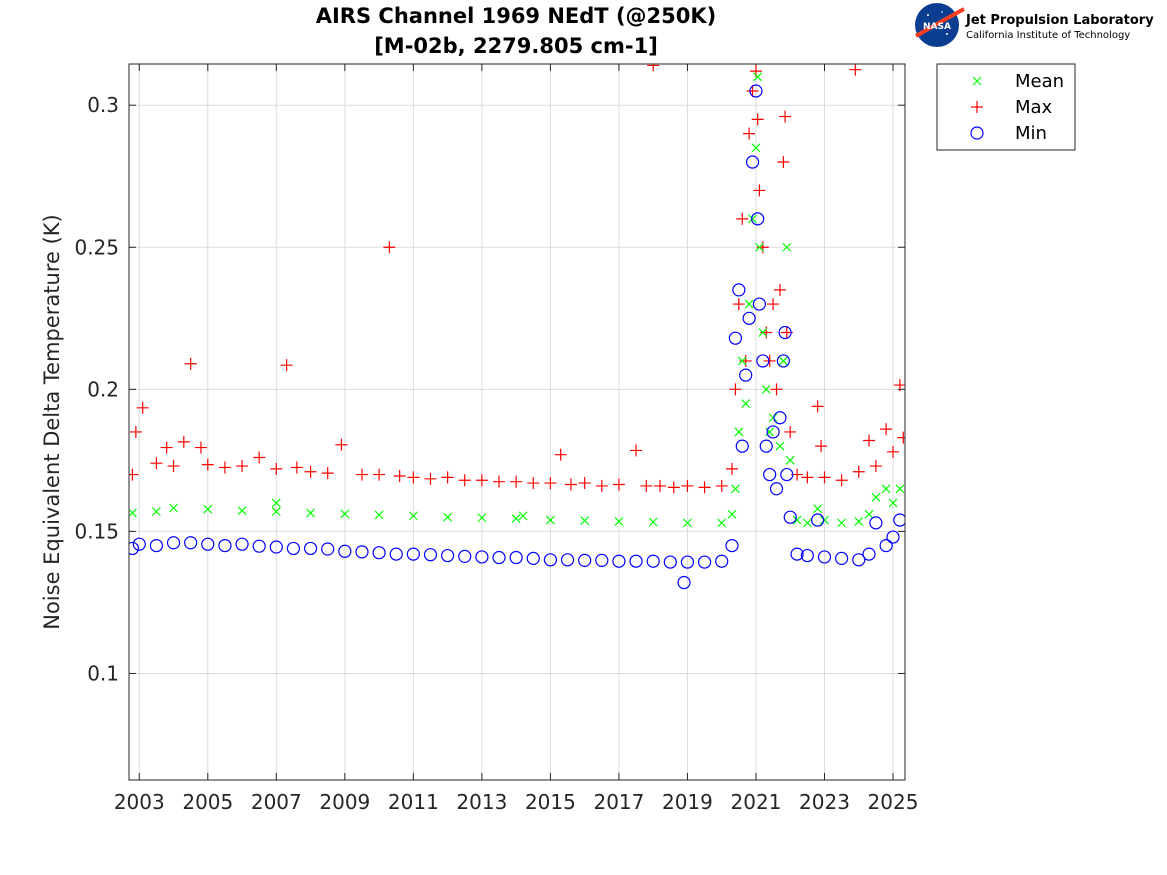 Image resolution: width=1167 pixels, height=875 pixels. Describe the element at coordinates (103, 673) in the screenshot. I see `y-tick-label: 0.1` at that location.